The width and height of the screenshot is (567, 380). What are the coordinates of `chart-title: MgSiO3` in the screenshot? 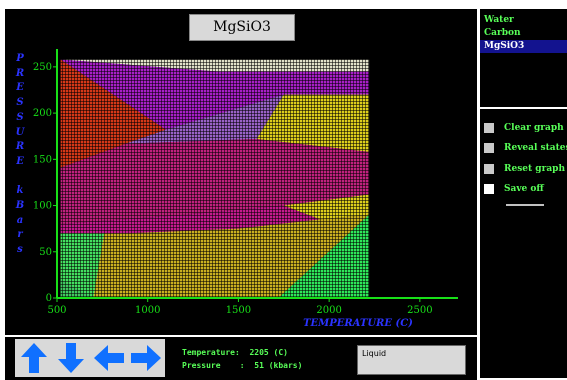 It's located at (242, 27).